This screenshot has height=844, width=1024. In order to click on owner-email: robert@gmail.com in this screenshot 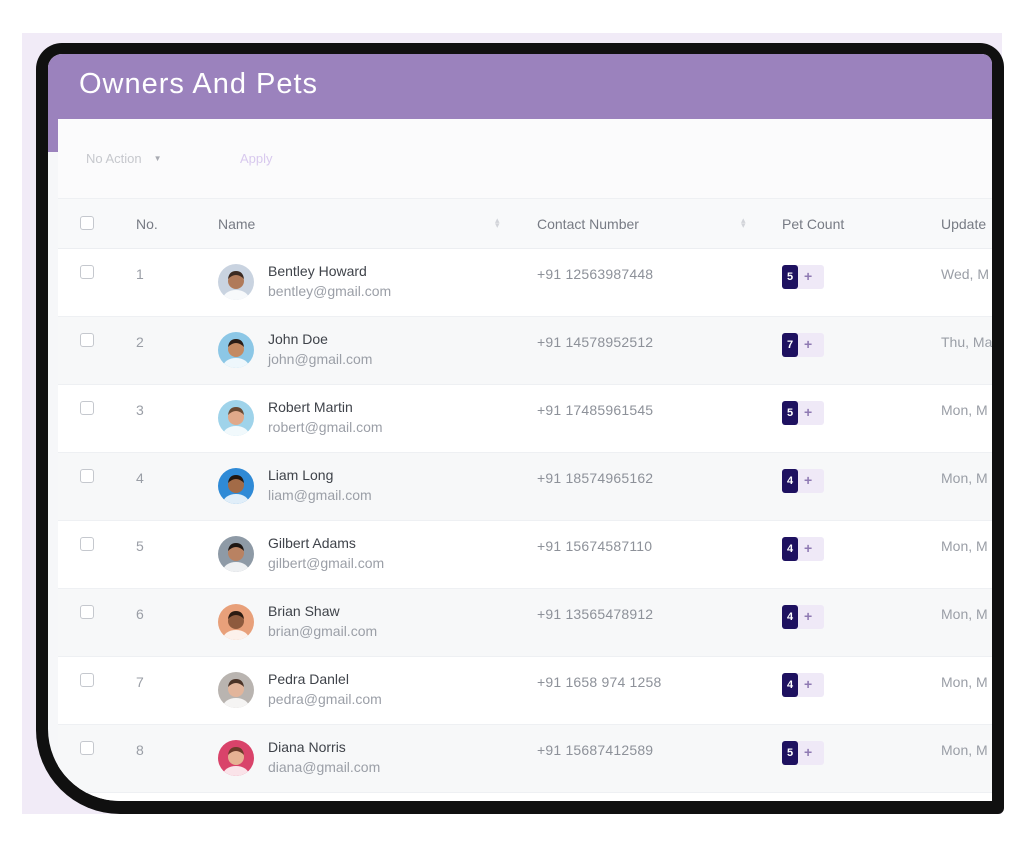, I will do `click(325, 427)`.